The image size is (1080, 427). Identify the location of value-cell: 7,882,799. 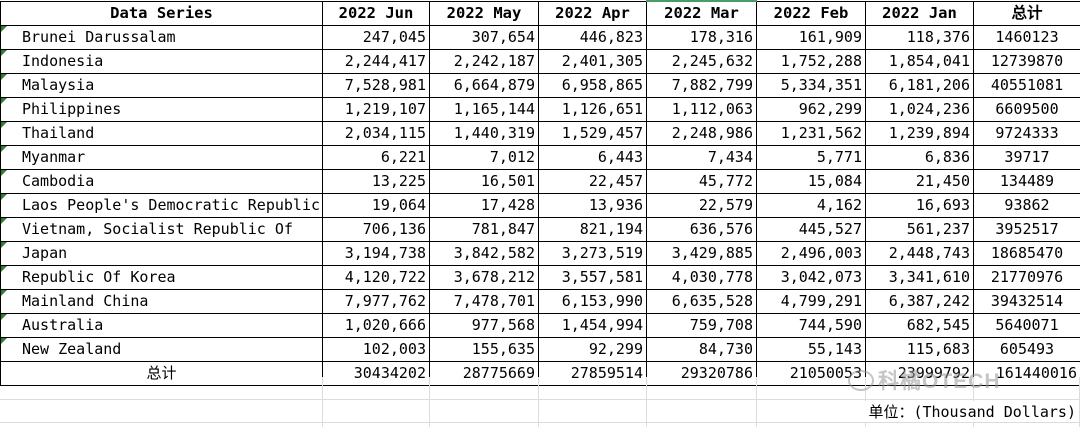
(701, 85).